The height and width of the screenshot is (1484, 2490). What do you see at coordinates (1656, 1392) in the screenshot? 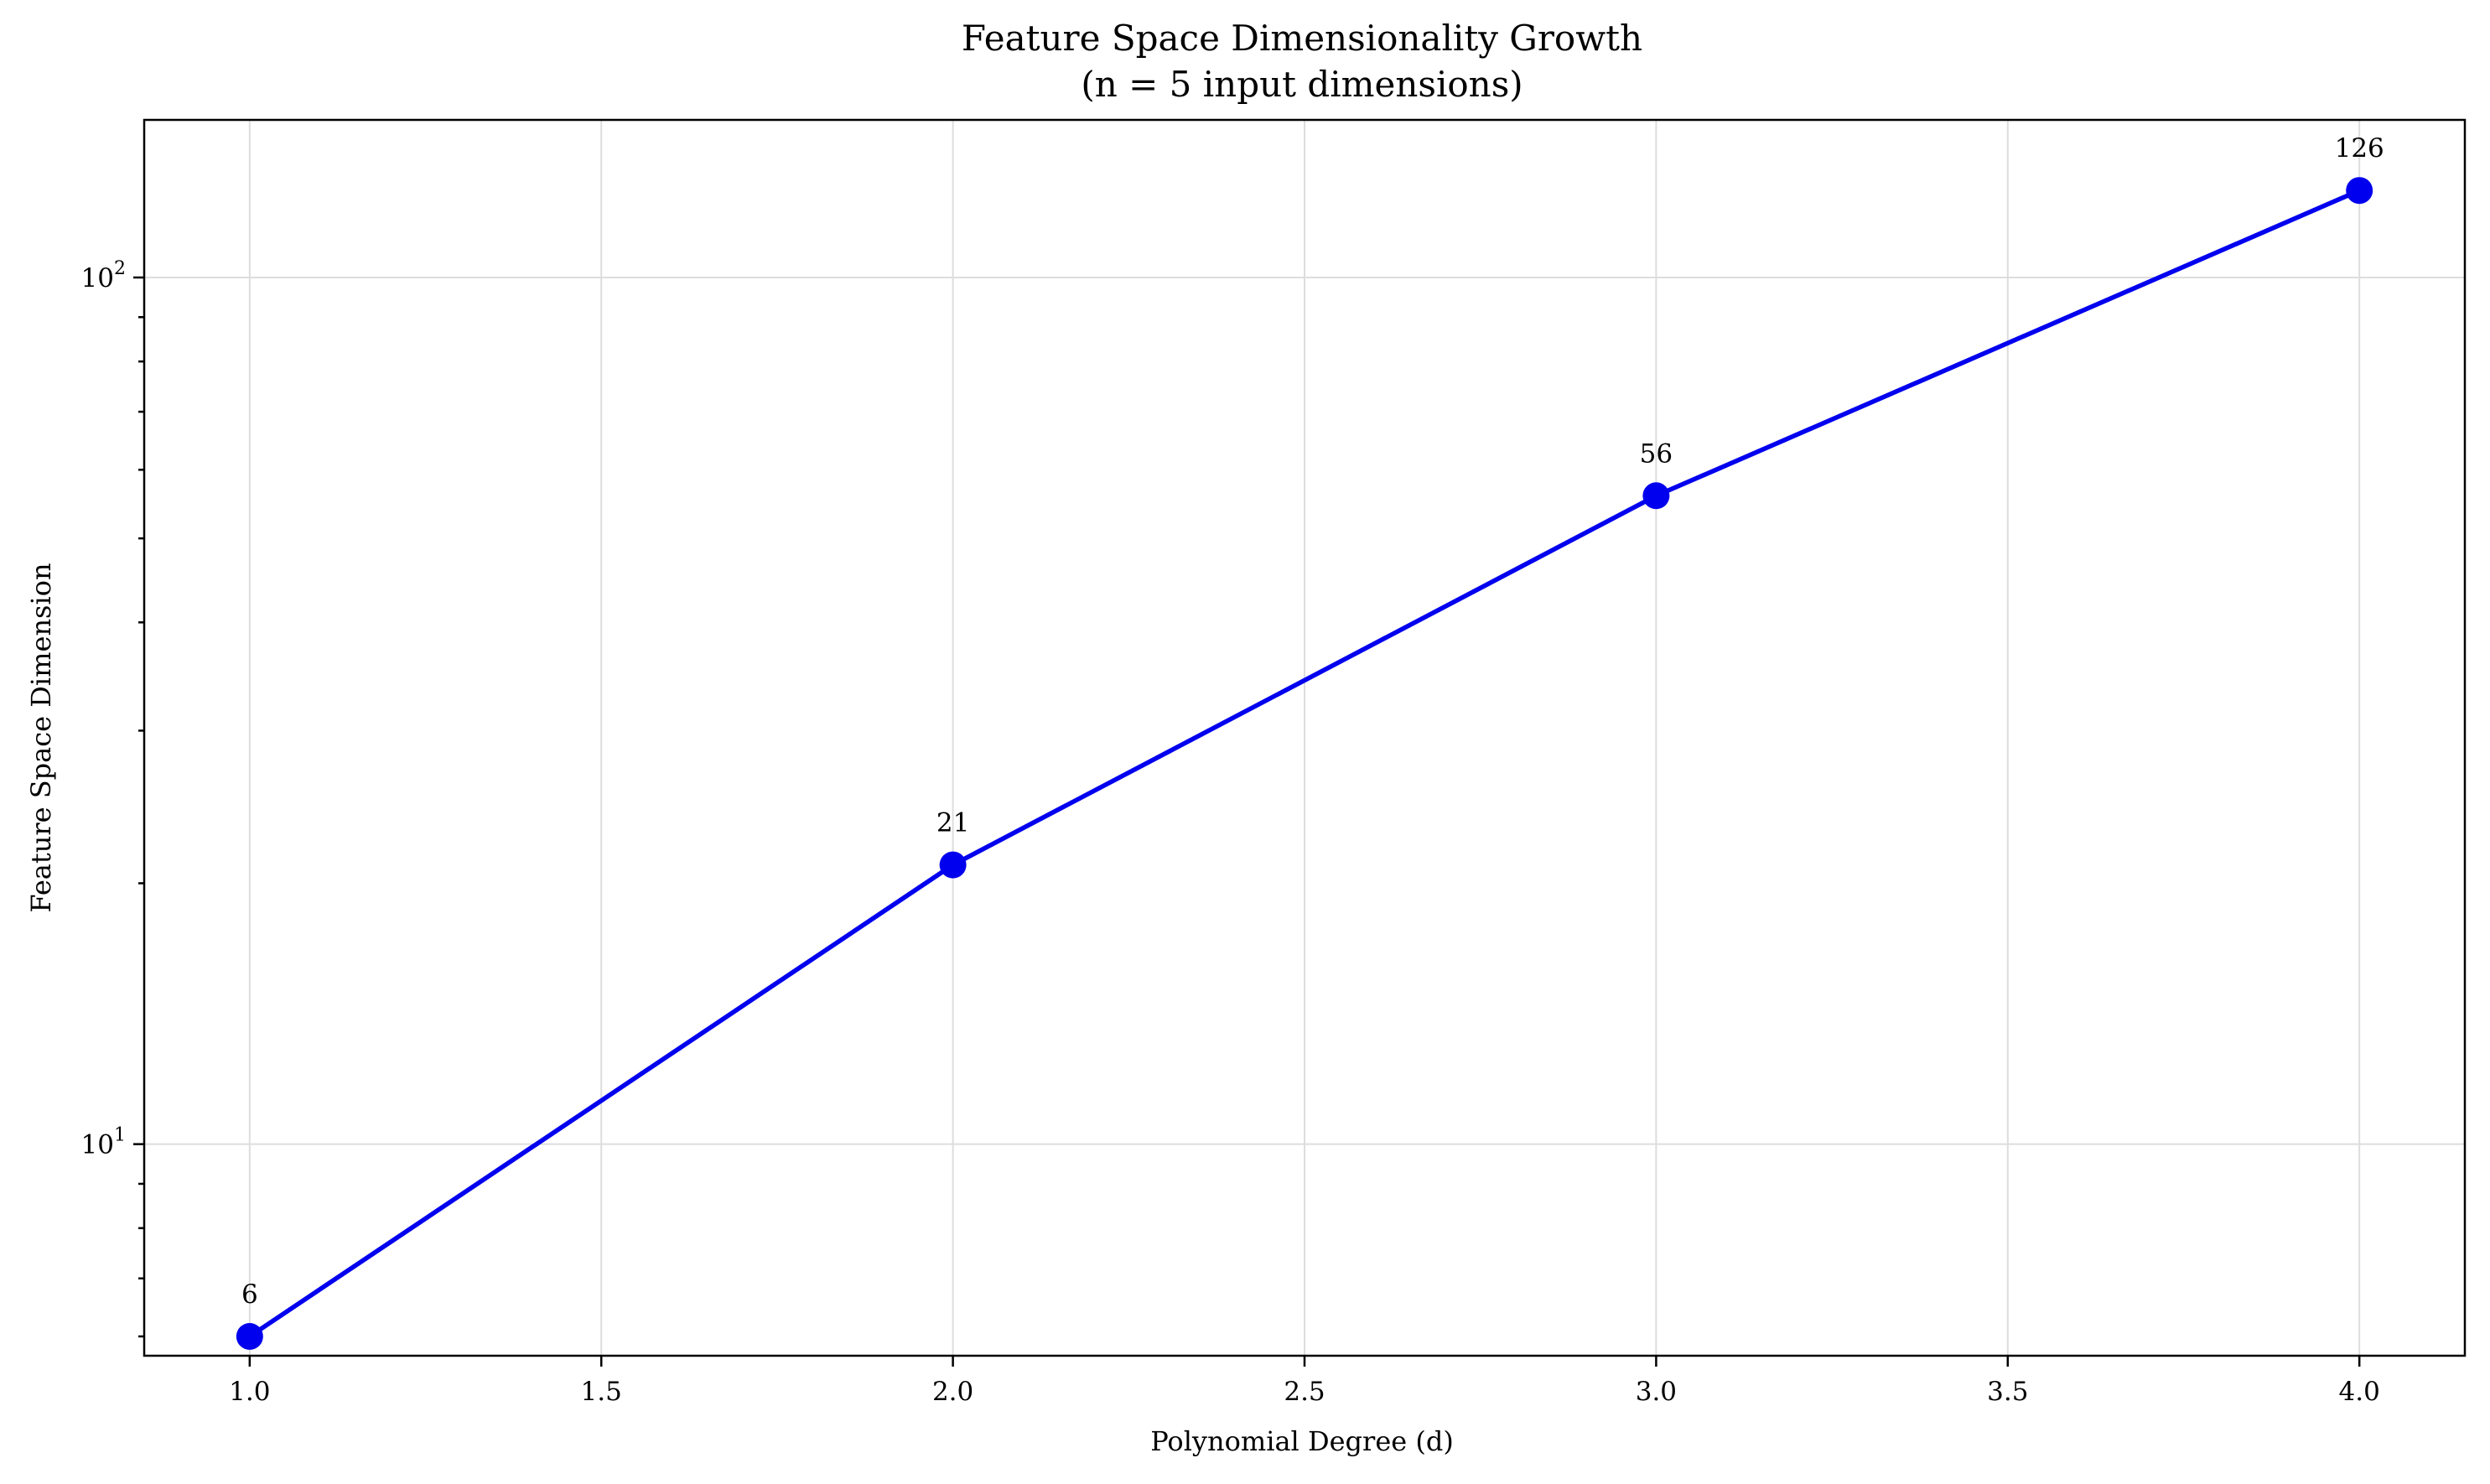
I see `x-tick-label: 3.0` at bounding box center [1656, 1392].